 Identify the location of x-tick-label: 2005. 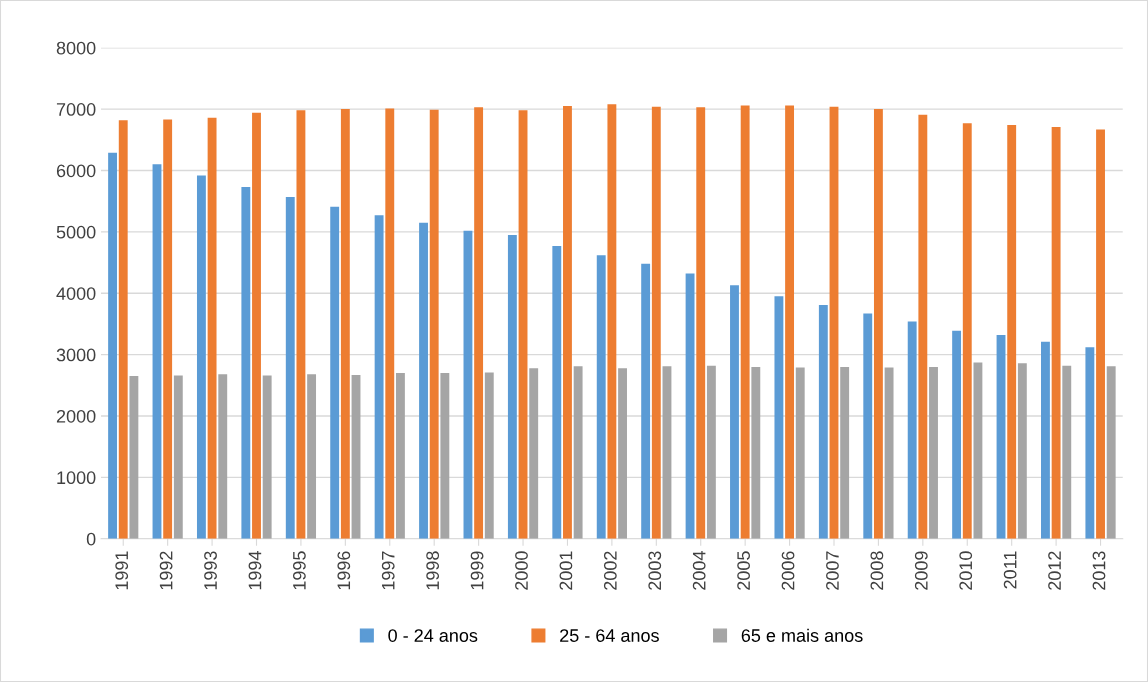
(743, 570).